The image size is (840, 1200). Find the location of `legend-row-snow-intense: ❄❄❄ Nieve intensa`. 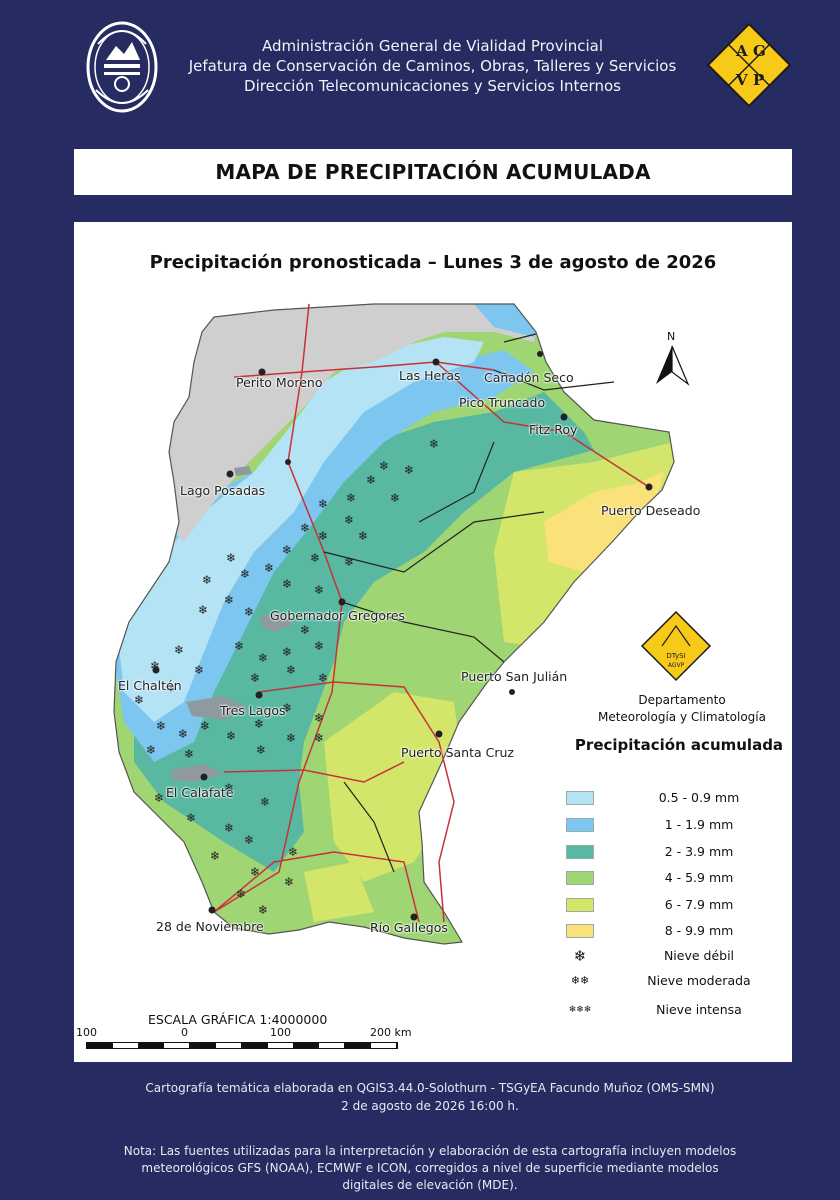

legend-row-snow-intense: ❄❄❄ Nieve intensa is located at coordinates (676, 1011).